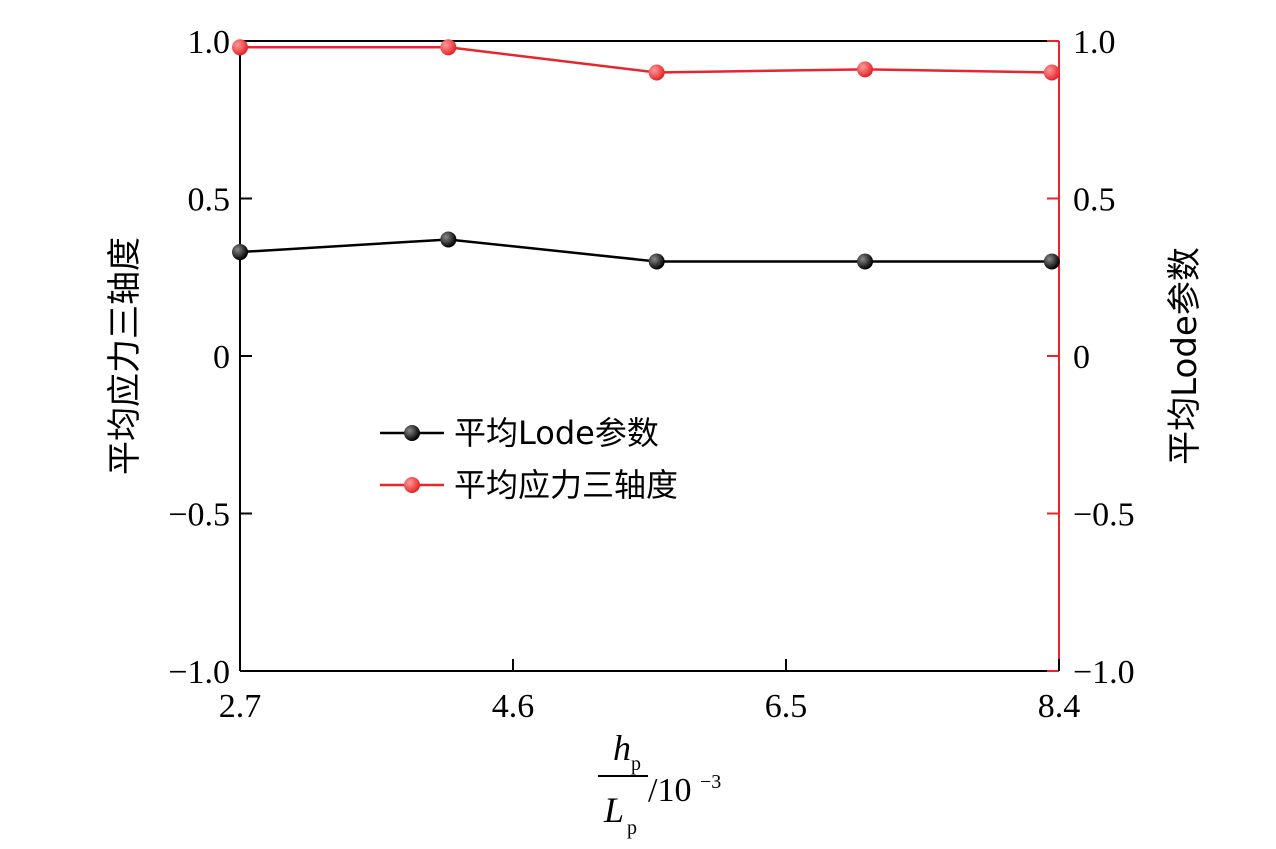 The image size is (1276, 849). What do you see at coordinates (1185, 356) in the screenshot?
I see `ylabel-right: 平均Lode参数` at bounding box center [1185, 356].